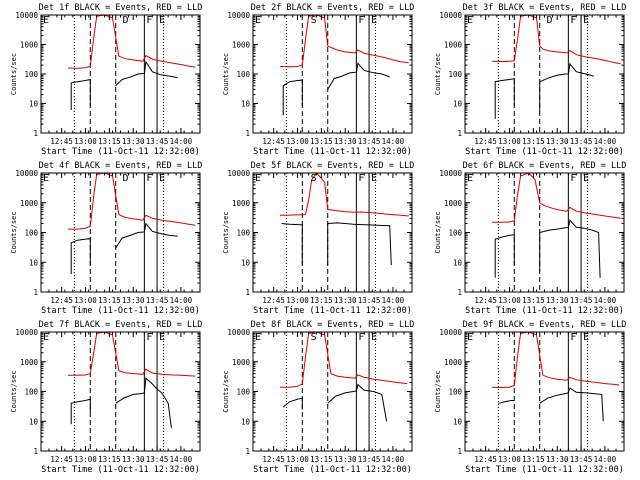  What do you see at coordinates (545, 8) in the screenshot?
I see `panel-title: Det 3f BLACK = Events, RED = LLD` at bounding box center [545, 8].